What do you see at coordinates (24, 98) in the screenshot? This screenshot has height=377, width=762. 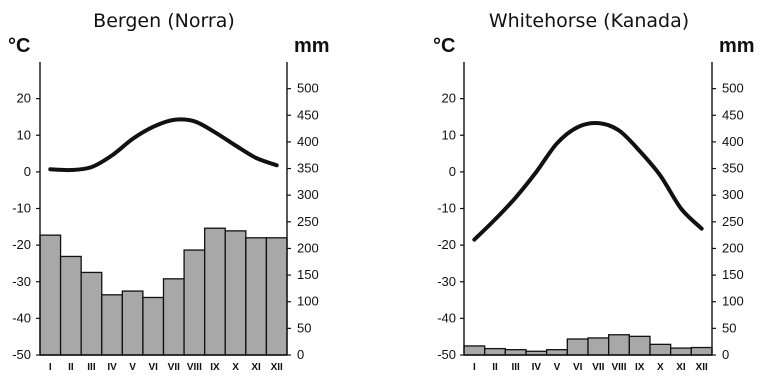 I see `chart-1-temperature-tick-label-1: 20` at bounding box center [24, 98].